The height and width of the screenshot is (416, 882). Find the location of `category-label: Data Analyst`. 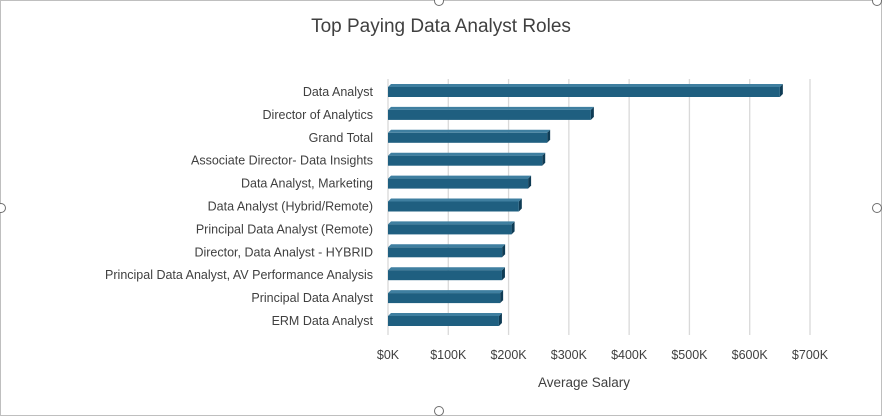

category-label: Data Analyst is located at coordinates (338, 92).